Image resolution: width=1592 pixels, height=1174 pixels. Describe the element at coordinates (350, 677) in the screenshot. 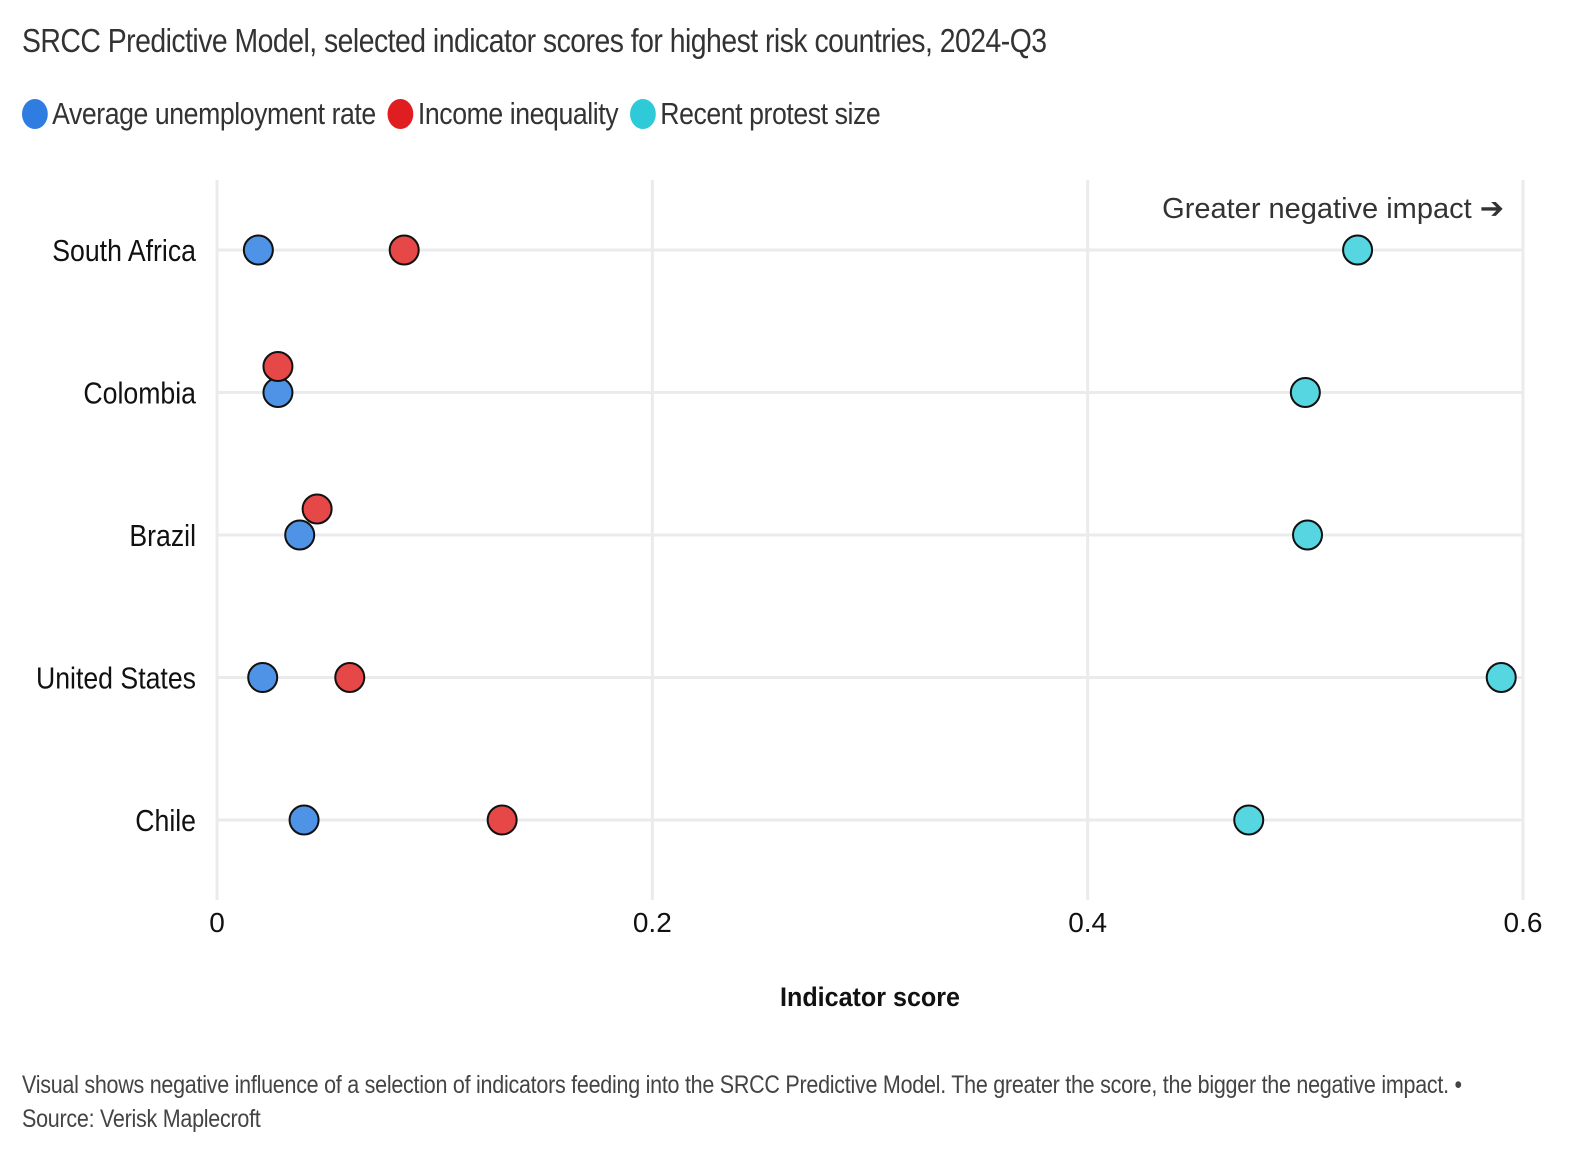

I see `data-point-1-united-states` at that location.